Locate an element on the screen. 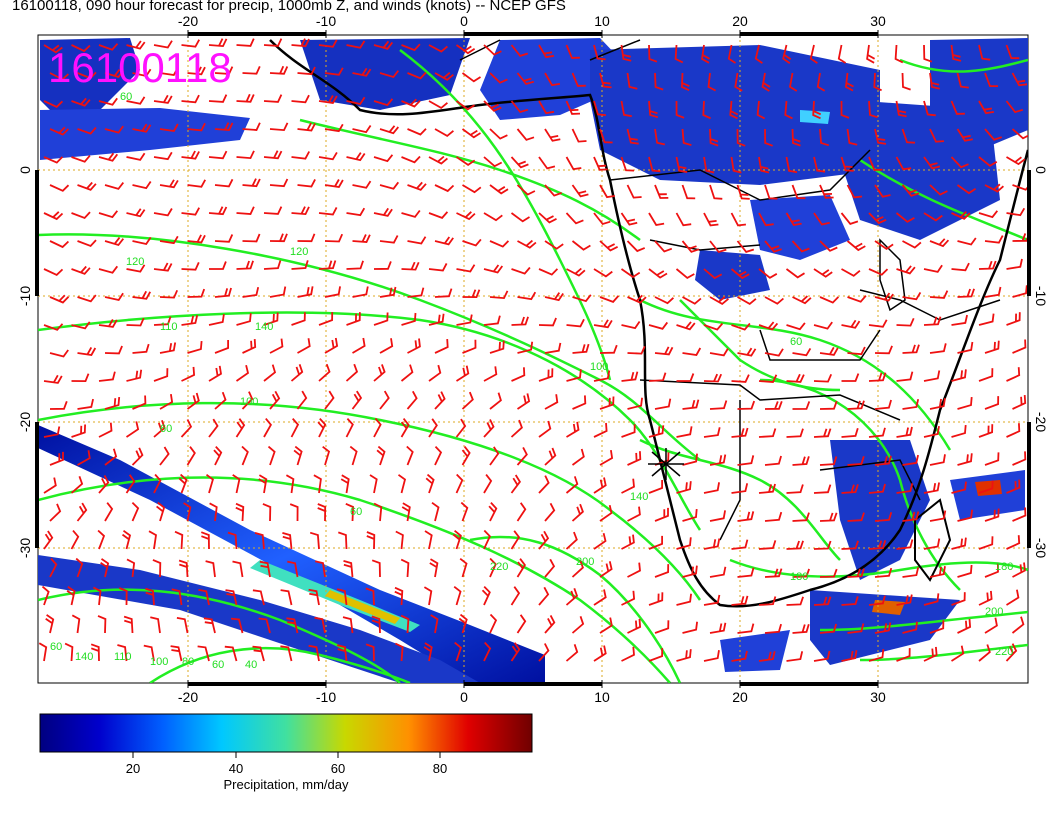 The width and height of the screenshot is (1056, 816). precip-patch is located at coordinates (735, 115).